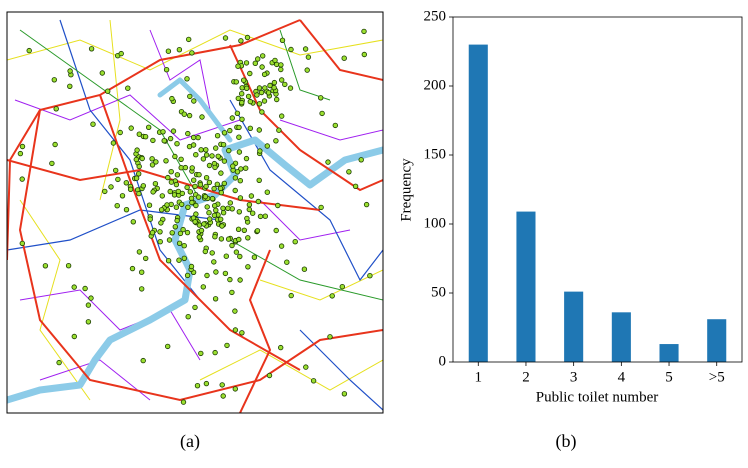 The height and width of the screenshot is (468, 748). I want to click on x-tick-label: 5, so click(669, 377).